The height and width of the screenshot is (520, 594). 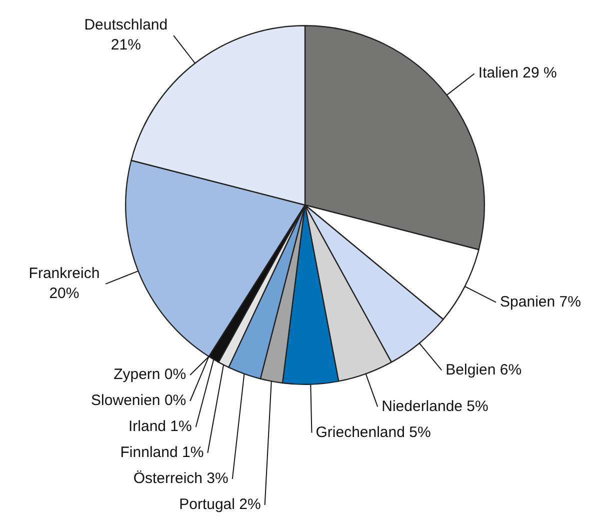 I want to click on slice-label: Deutschland, so click(x=126, y=25).